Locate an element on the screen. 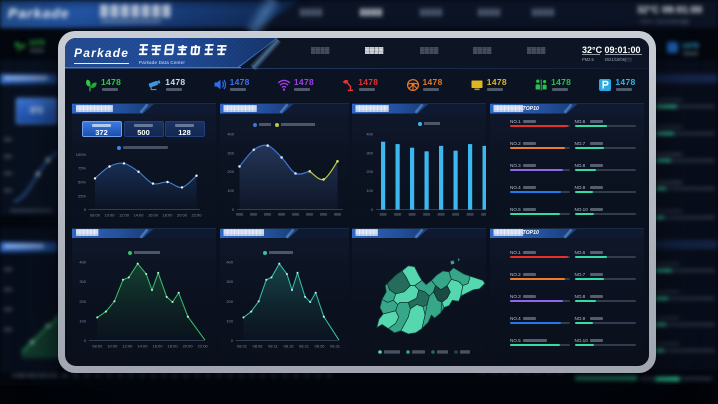 This screenshot has height=404, width=718. svg-text: 08.31 is located at coordinates (334, 345).